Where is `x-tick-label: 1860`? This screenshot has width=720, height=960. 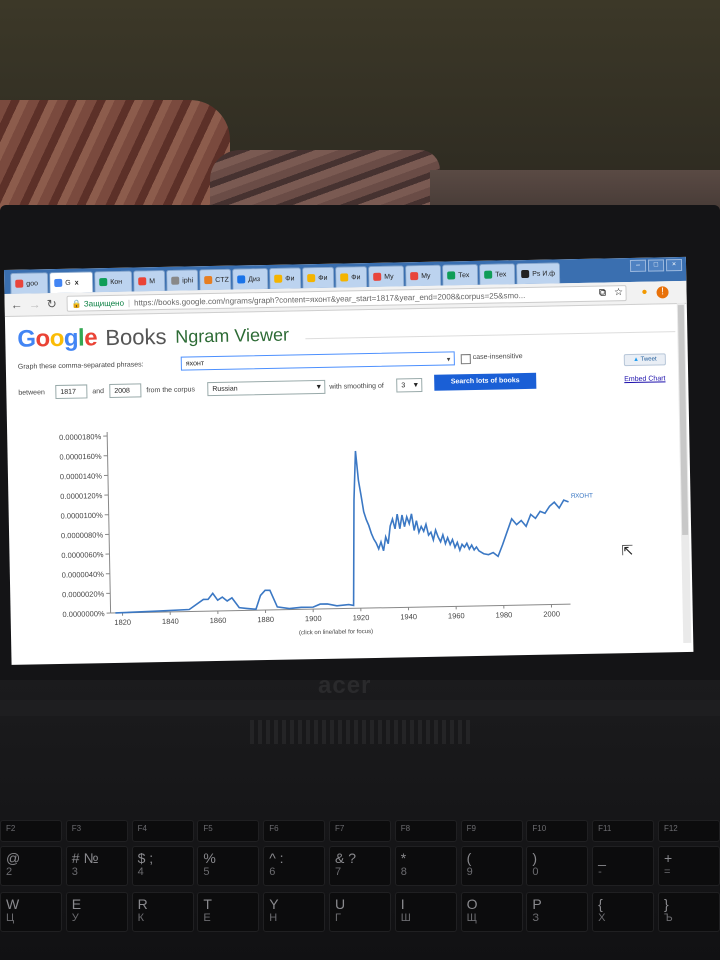 x-tick-label: 1860 is located at coordinates (218, 620).